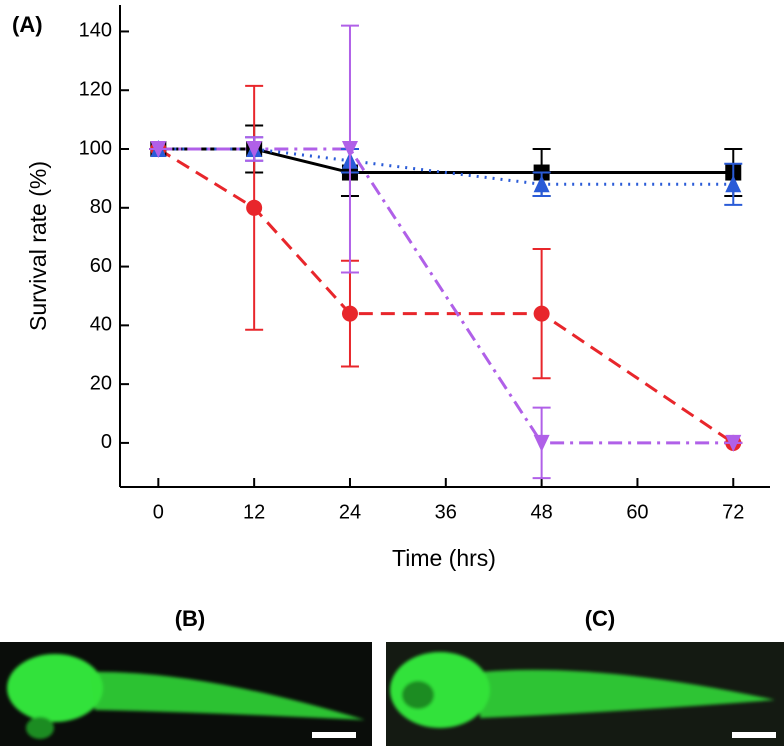 This screenshot has height=746, width=784. Describe the element at coordinates (95, 31) in the screenshot. I see `y-tick-label: 140` at that location.